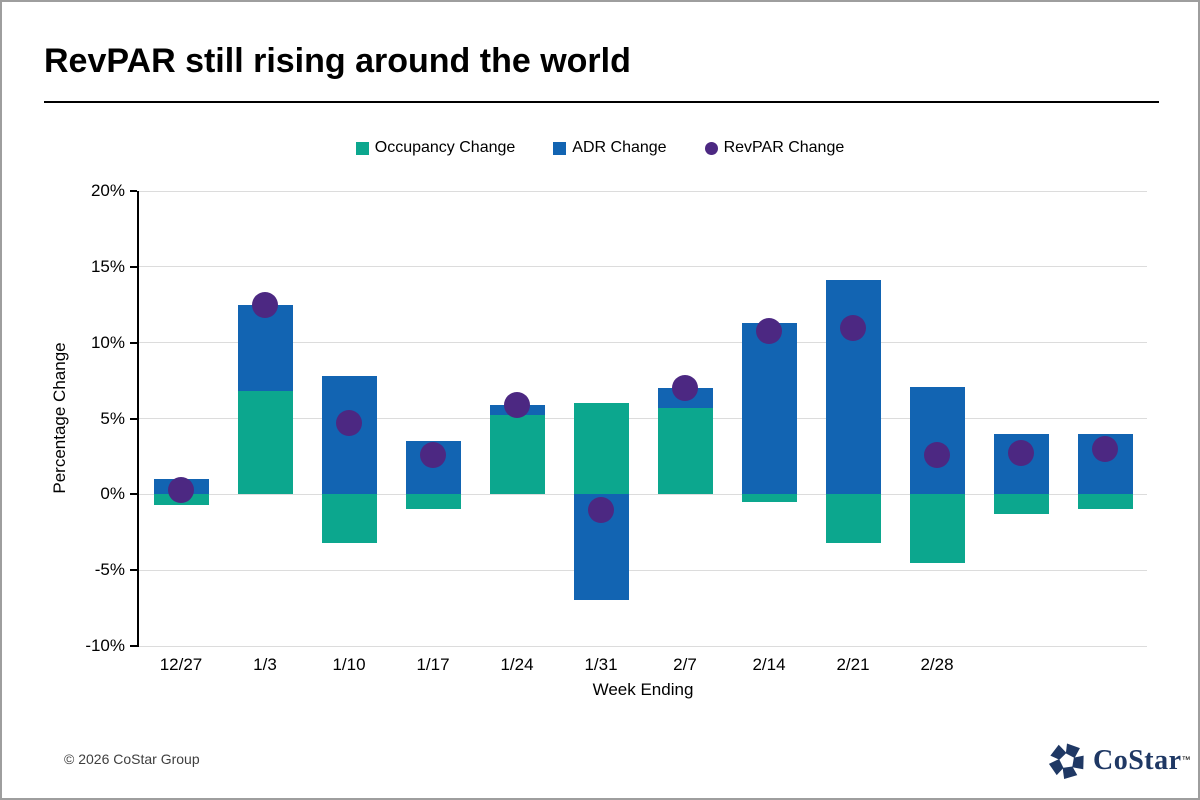  What do you see at coordinates (1186, 759) in the screenshot?
I see `trademark-symbol: ™` at bounding box center [1186, 759].